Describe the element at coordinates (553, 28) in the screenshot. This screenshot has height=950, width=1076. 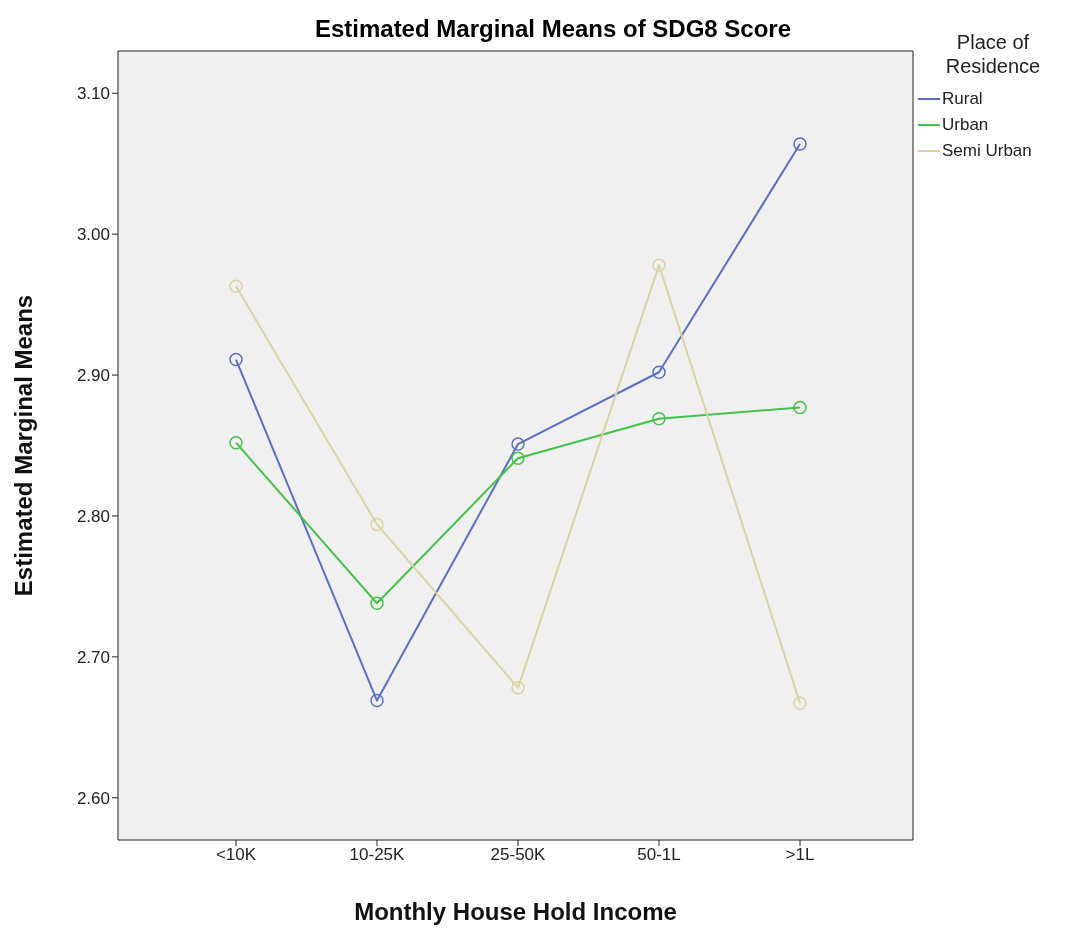
I see `chart-title: Estimated Marginal Means of SDG8 Score` at that location.